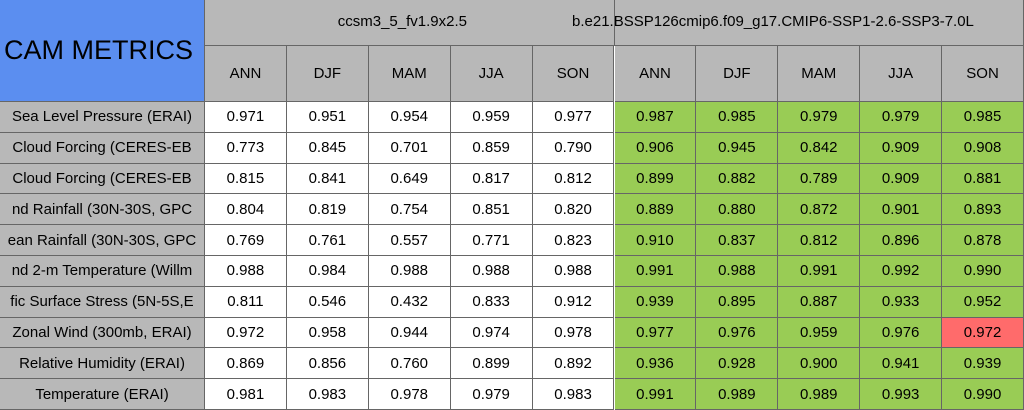 The width and height of the screenshot is (1024, 410). I want to click on cell: 0.892, so click(573, 364).